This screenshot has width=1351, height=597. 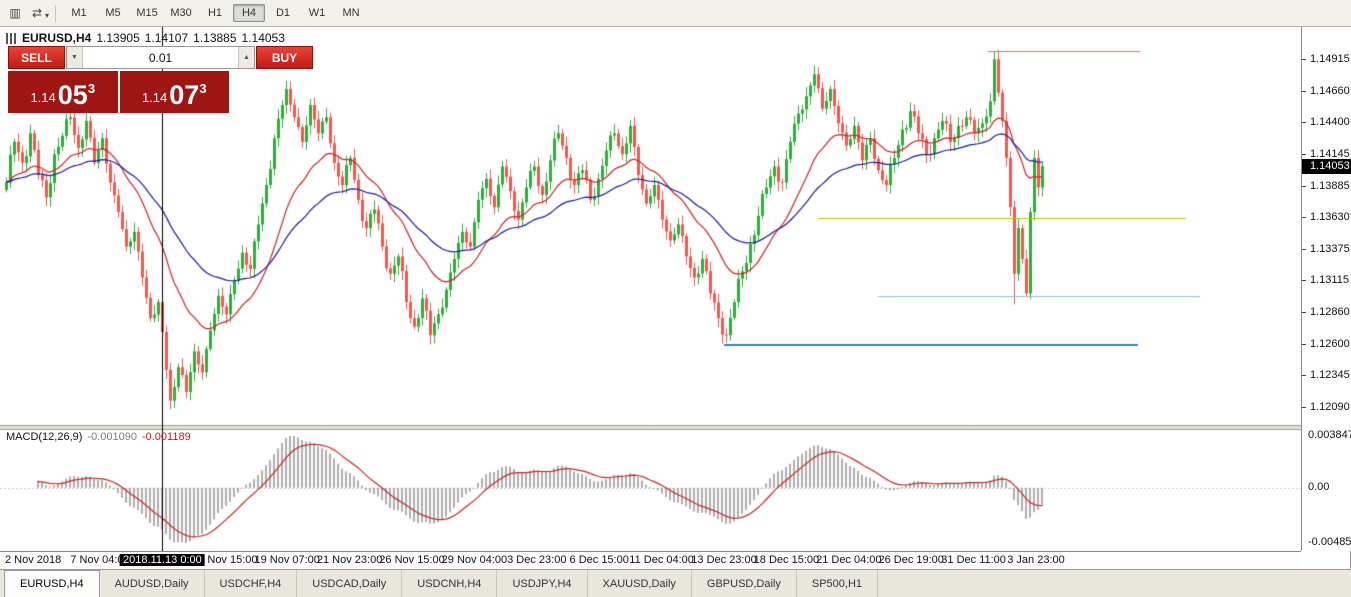 I want to click on chart-info-icon, so click(x=11, y=38).